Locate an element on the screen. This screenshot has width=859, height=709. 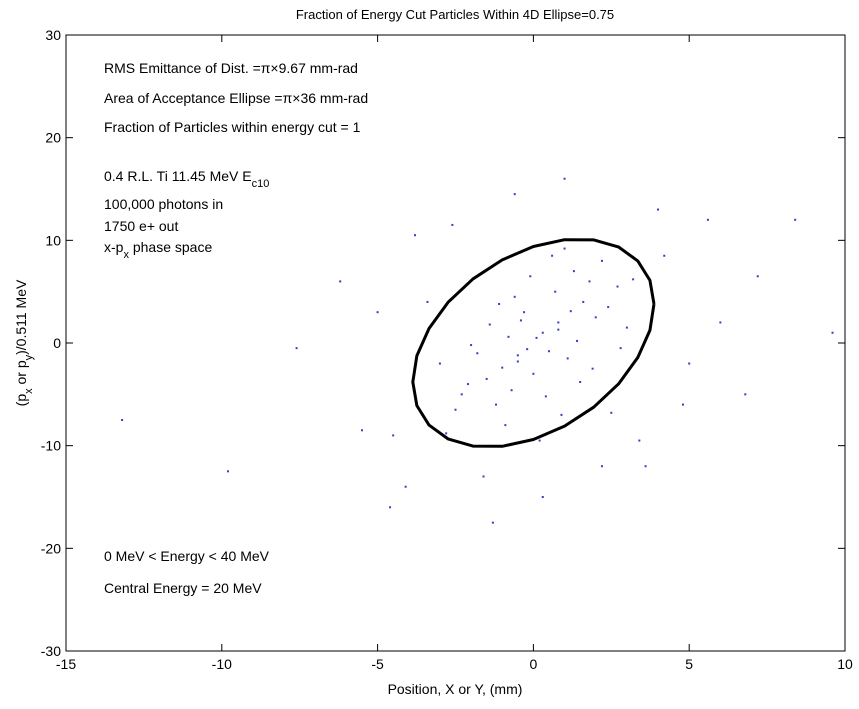
y-tick-label: -20 is located at coordinates (51, 548).